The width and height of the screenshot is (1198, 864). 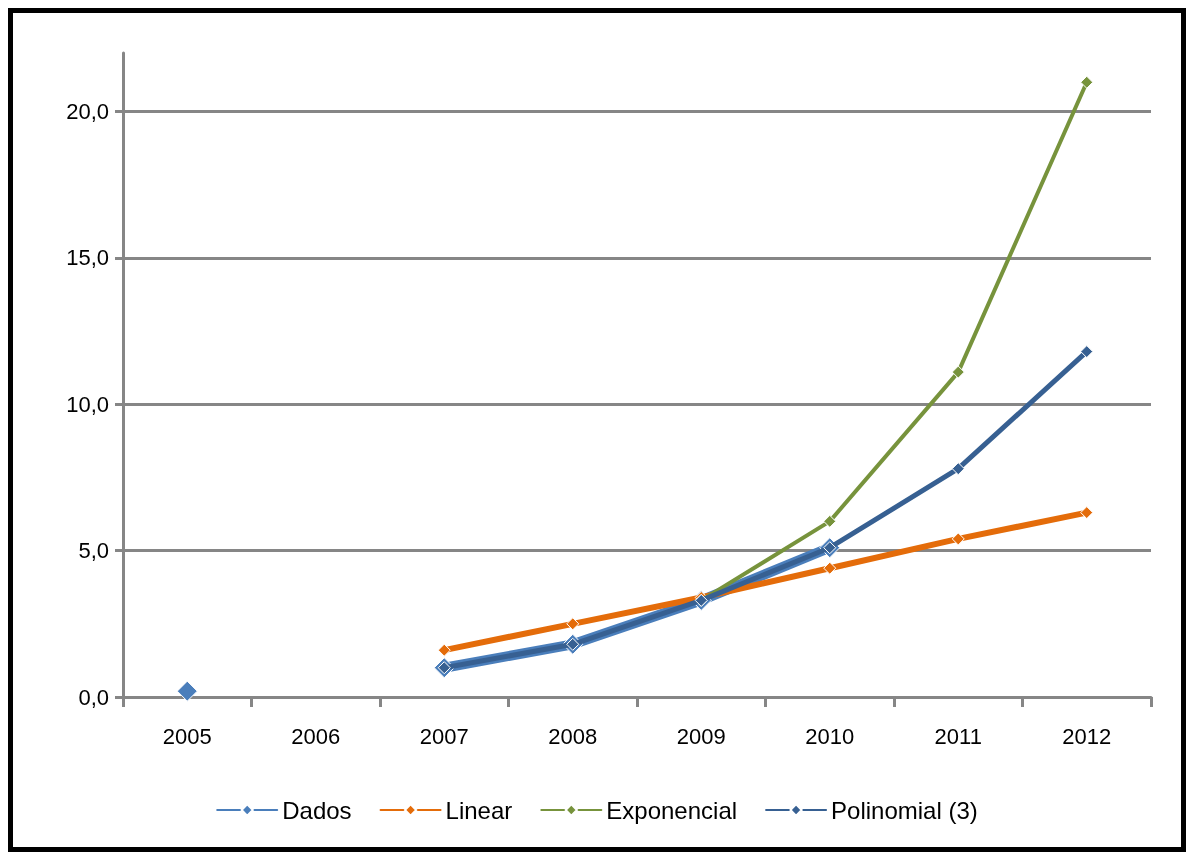 I want to click on x-tick-label: 2008, so click(x=573, y=736).